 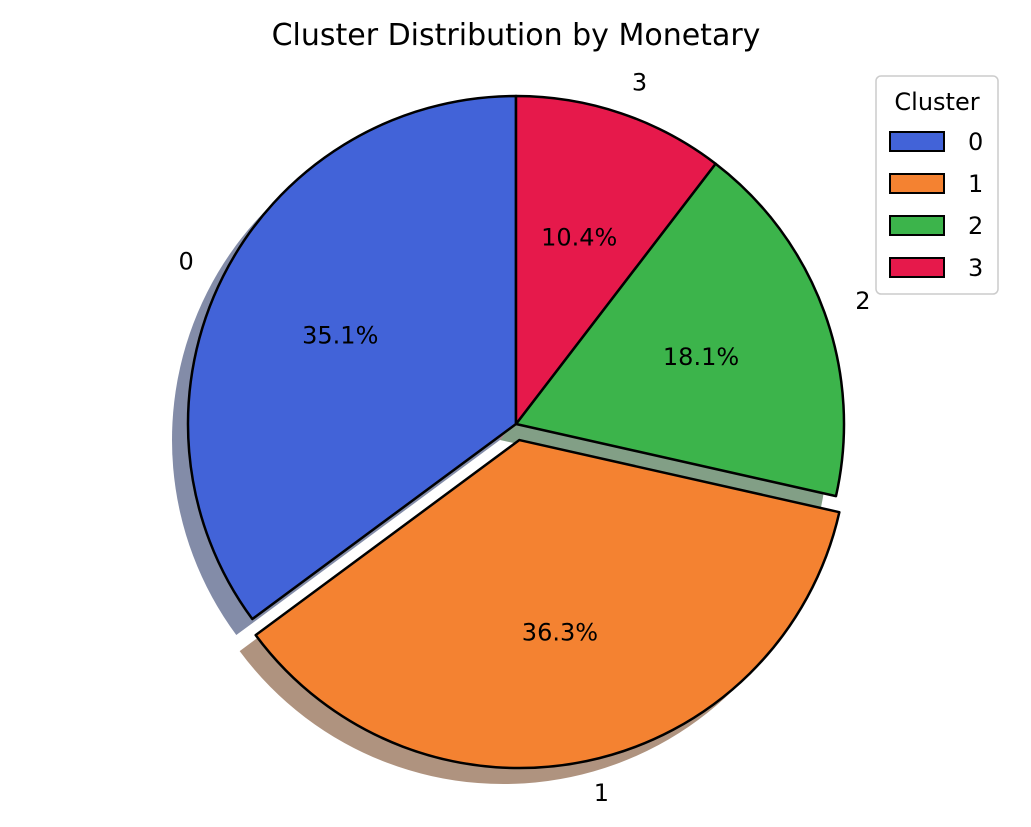 What do you see at coordinates (936, 102) in the screenshot?
I see `legend-title: Cluster` at bounding box center [936, 102].